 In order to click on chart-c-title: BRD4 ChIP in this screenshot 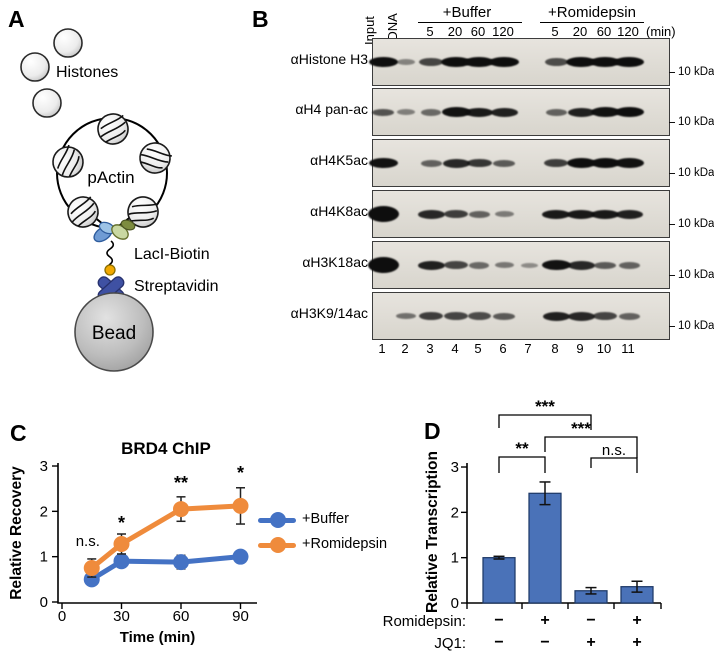, I will do `click(166, 448)`.